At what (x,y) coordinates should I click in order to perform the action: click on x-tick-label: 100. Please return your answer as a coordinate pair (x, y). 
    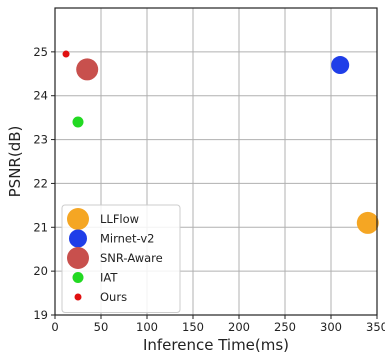
    Looking at the image, I should click on (147, 327).